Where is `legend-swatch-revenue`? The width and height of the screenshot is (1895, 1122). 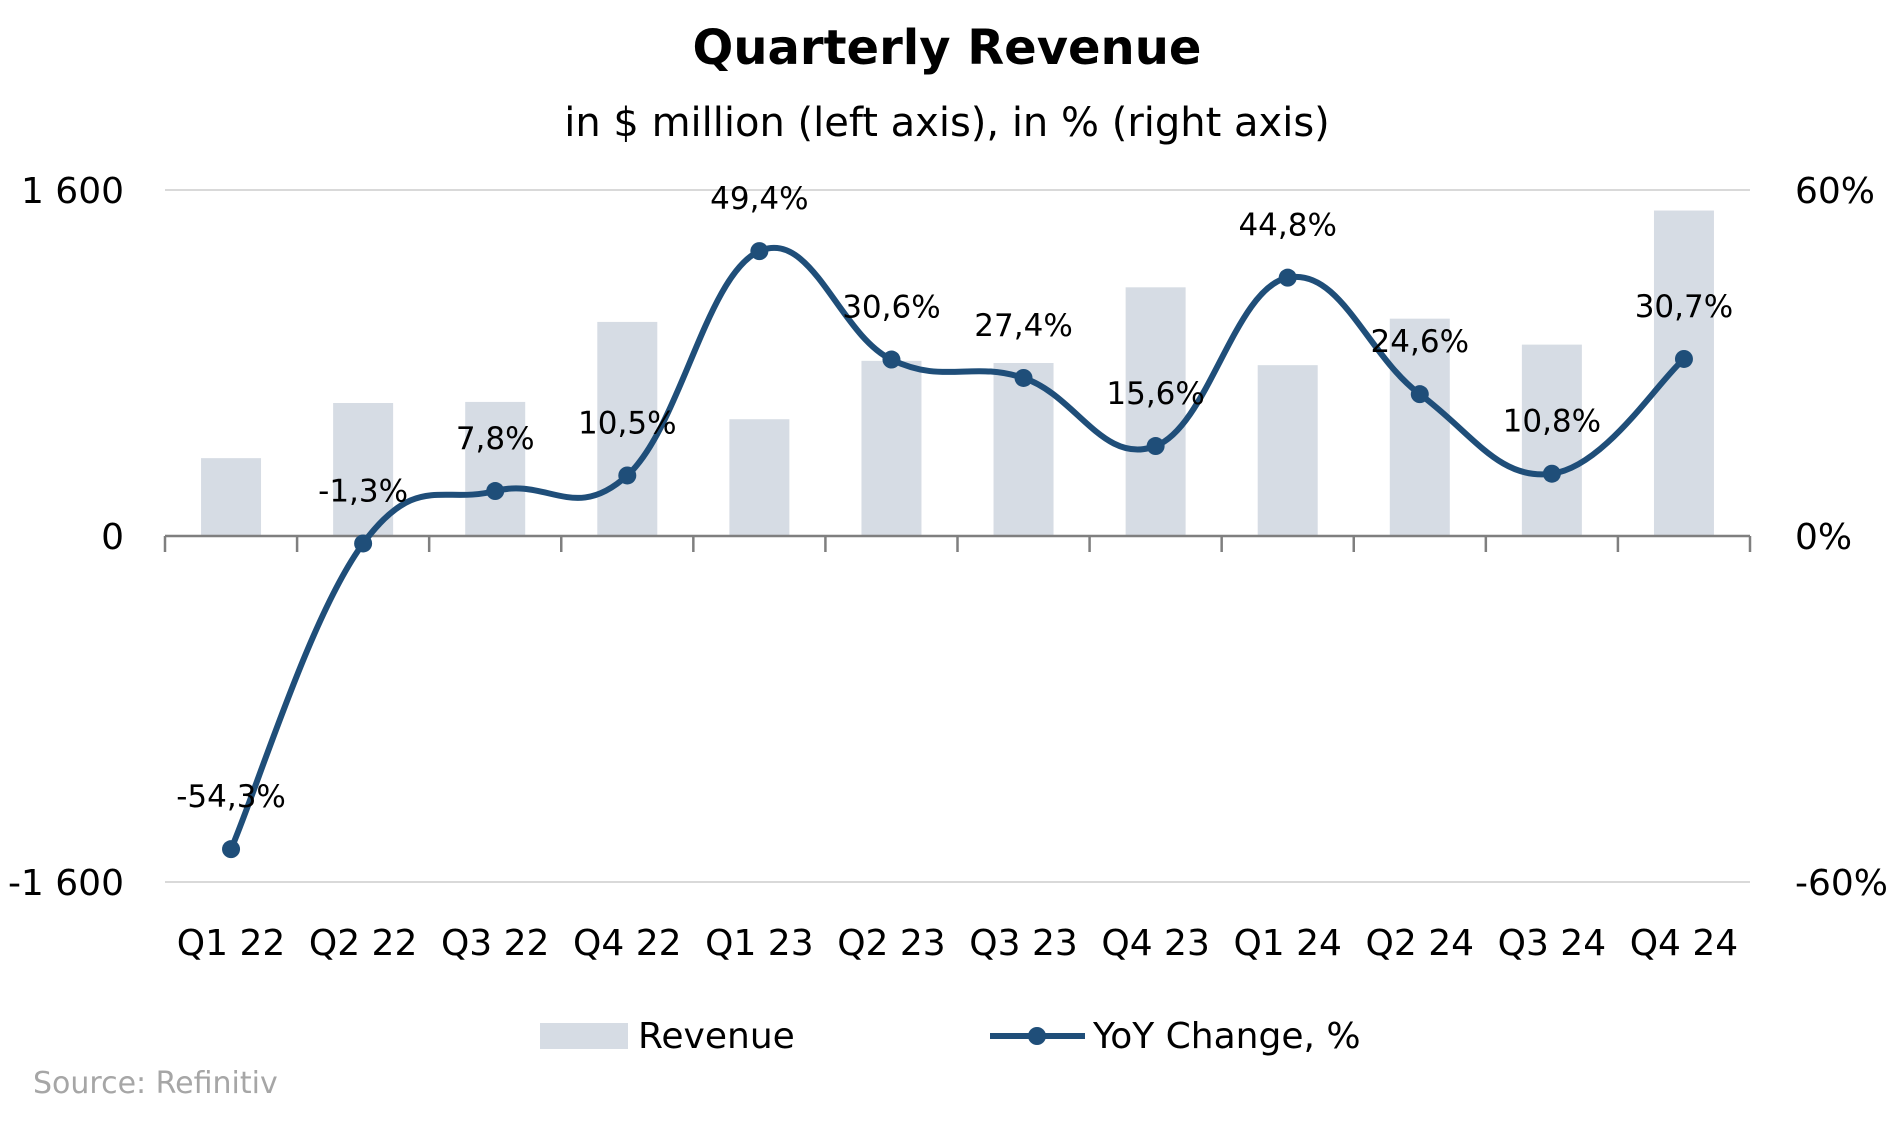
legend-swatch-revenue is located at coordinates (584, 1036).